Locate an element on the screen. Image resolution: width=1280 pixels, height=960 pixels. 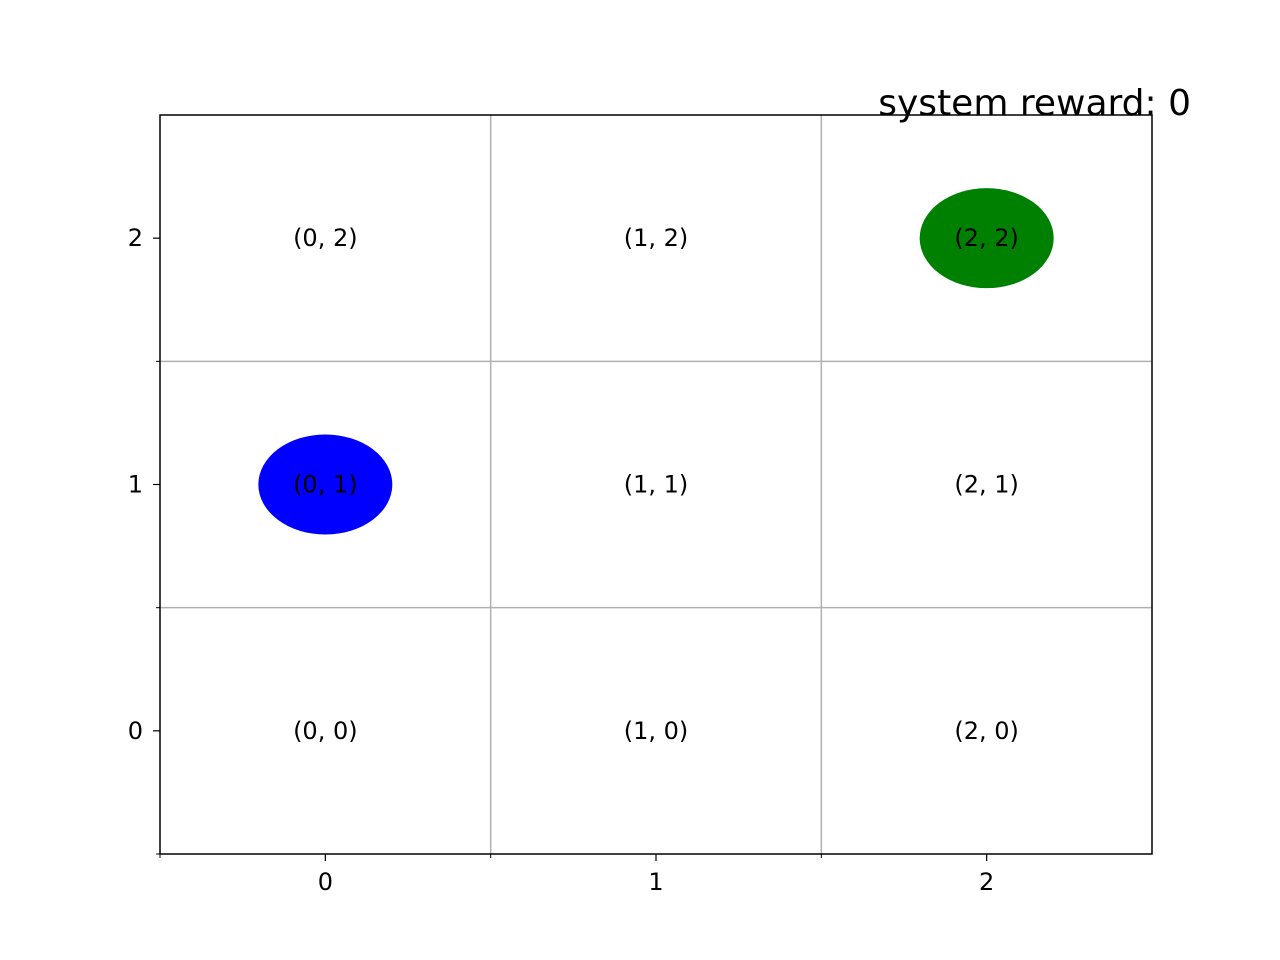
y-tick-label-0: 0 is located at coordinates (135, 731).